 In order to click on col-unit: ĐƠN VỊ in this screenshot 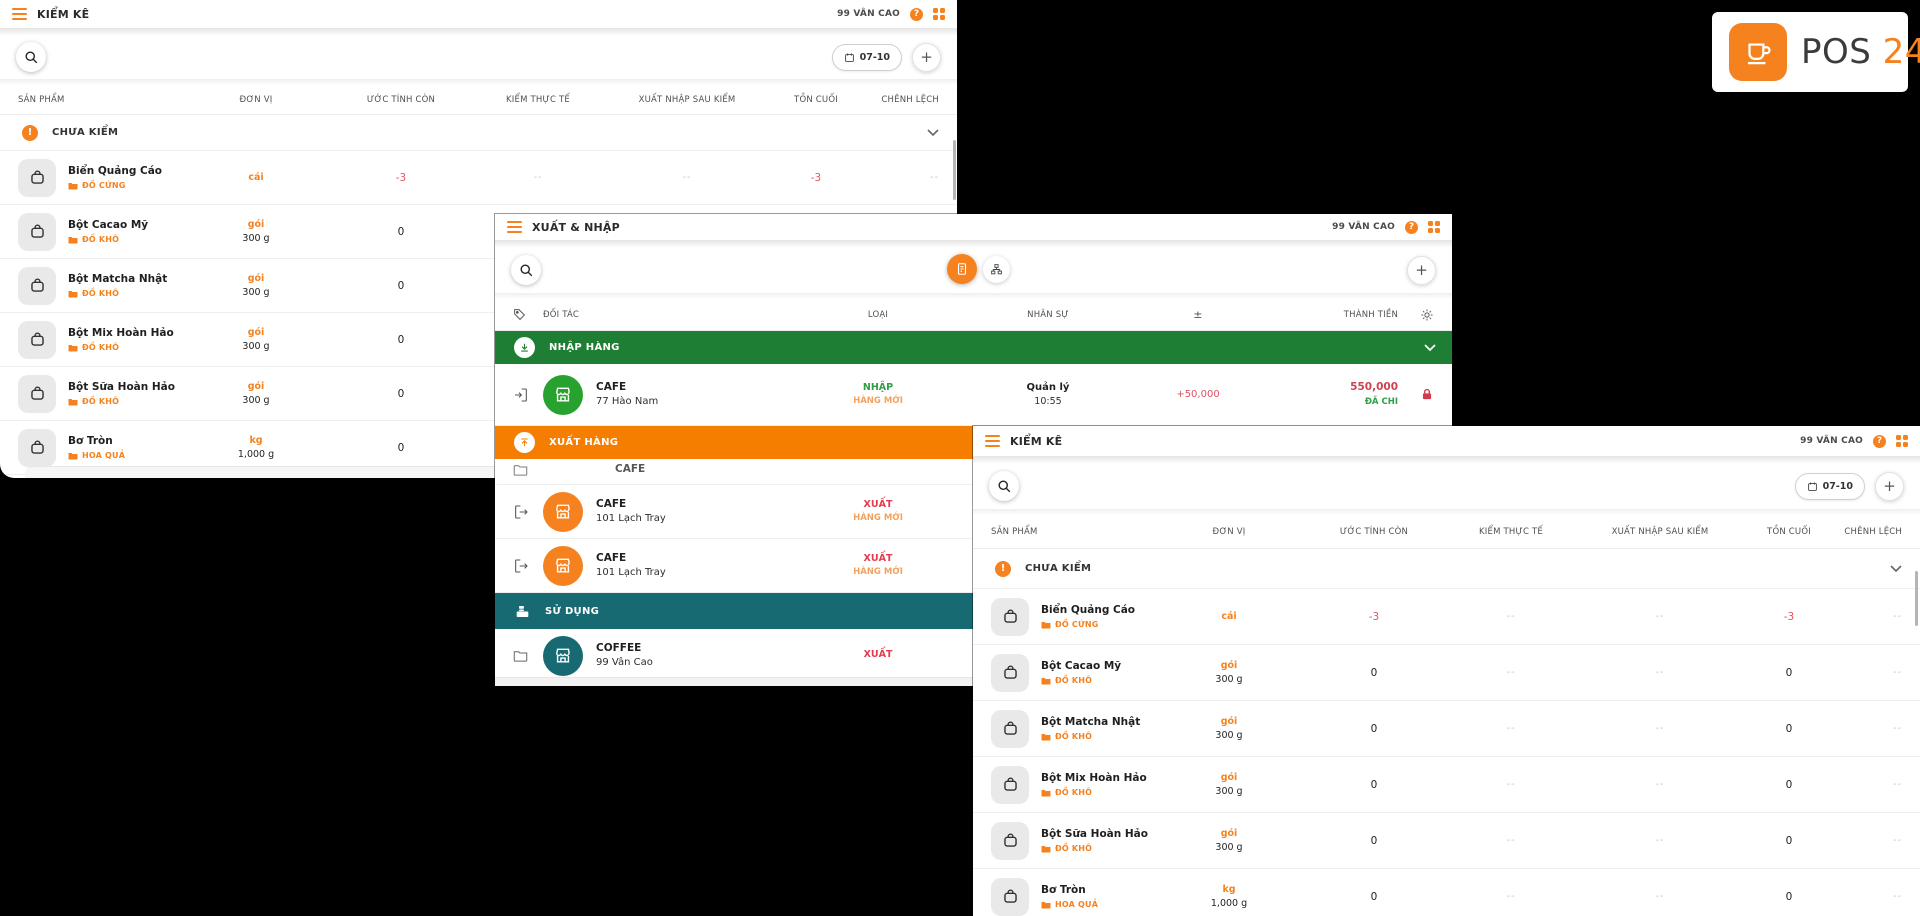, I will do `click(256, 99)`.